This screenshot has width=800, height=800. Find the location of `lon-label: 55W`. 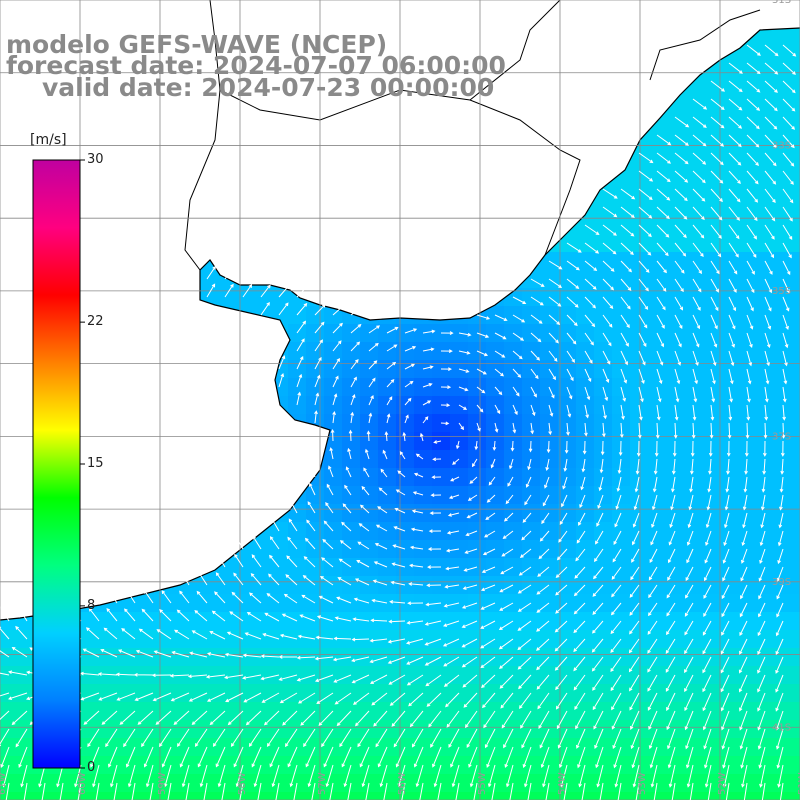

lon-label: 55W is located at coordinates (482, 783).